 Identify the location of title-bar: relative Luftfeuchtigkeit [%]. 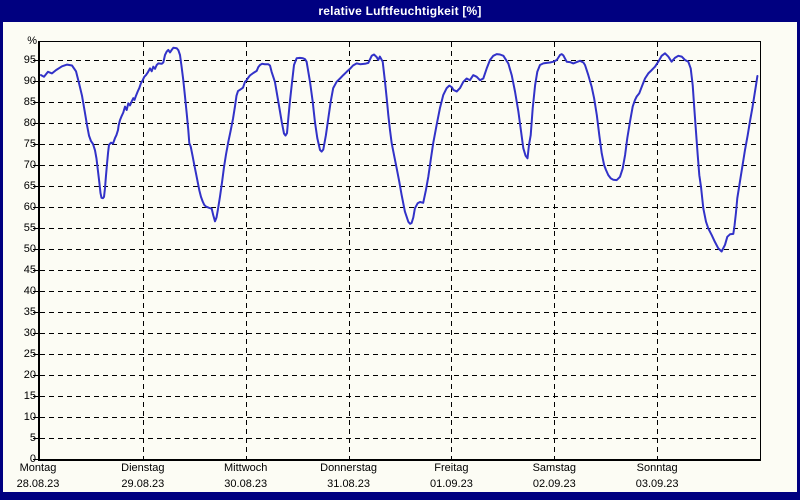
(400, 11).